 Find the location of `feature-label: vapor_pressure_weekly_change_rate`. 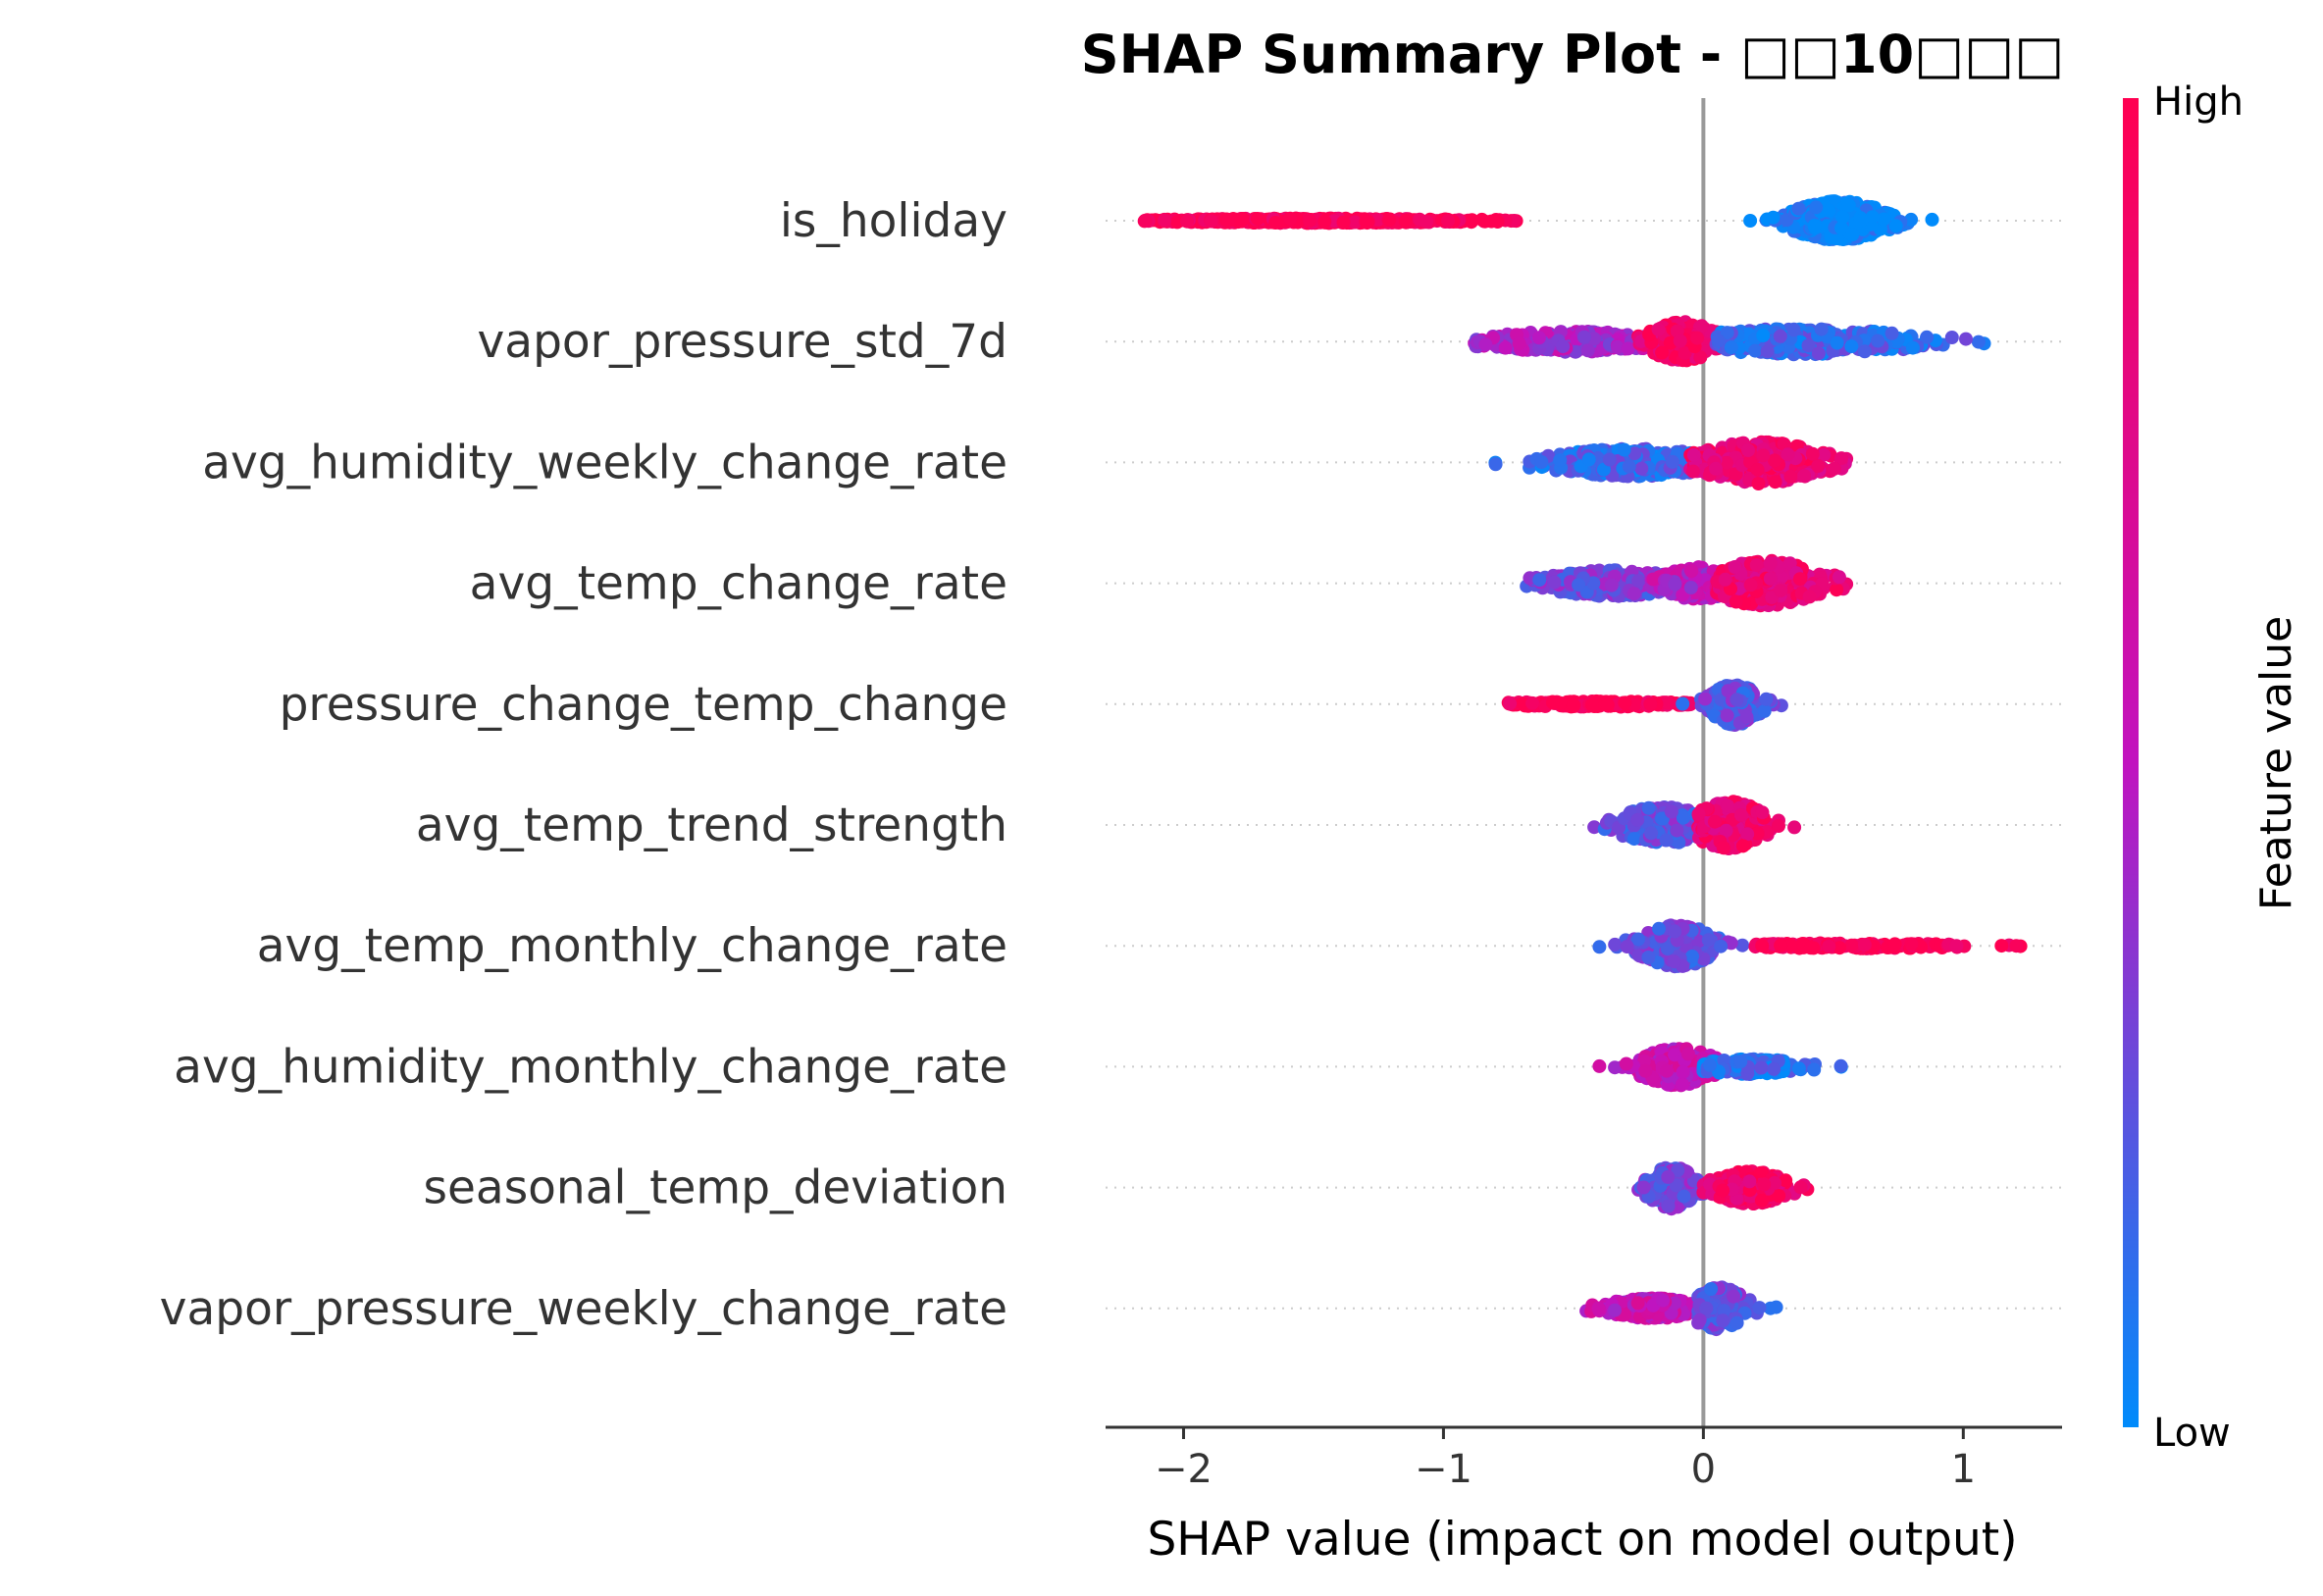

feature-label: vapor_pressure_weekly_change_rate is located at coordinates (583, 1309).